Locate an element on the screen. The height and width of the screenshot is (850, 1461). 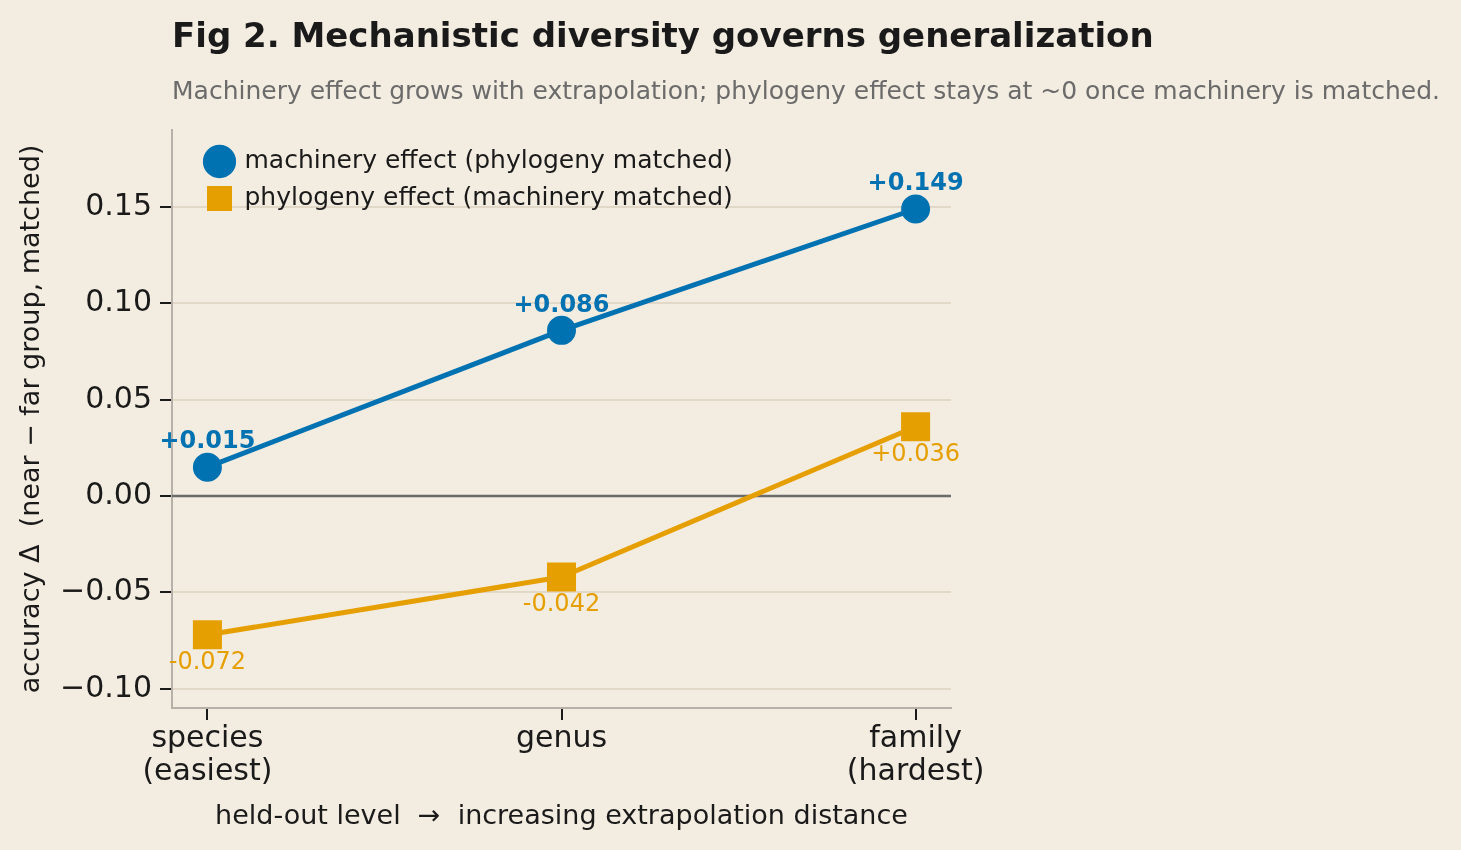
x-axis-title: held-out level → increasing extrapolation distance is located at coordinates (561, 814).